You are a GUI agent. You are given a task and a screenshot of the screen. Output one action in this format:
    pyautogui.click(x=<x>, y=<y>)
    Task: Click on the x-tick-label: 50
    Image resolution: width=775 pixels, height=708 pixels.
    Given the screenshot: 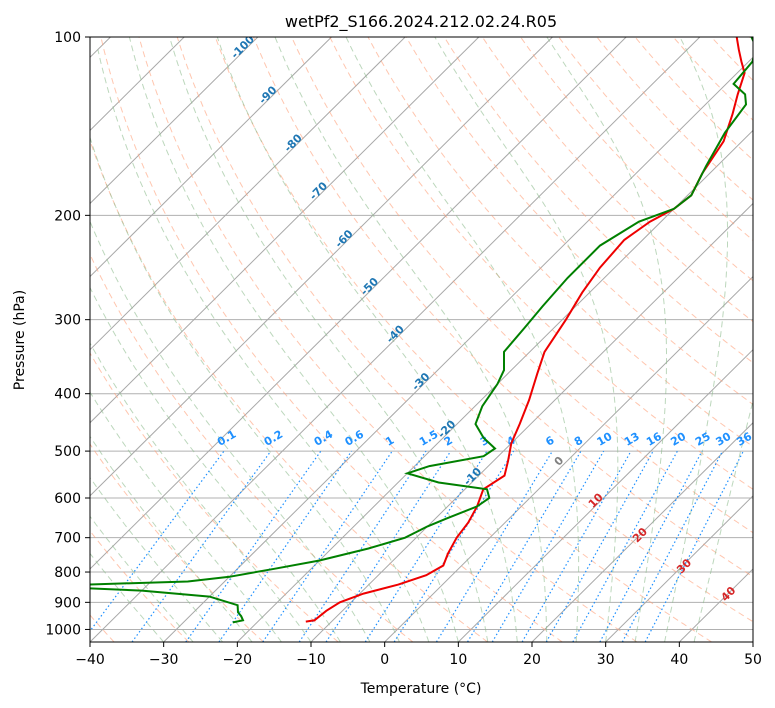 What is the action you would take?
    pyautogui.click(x=753, y=660)
    